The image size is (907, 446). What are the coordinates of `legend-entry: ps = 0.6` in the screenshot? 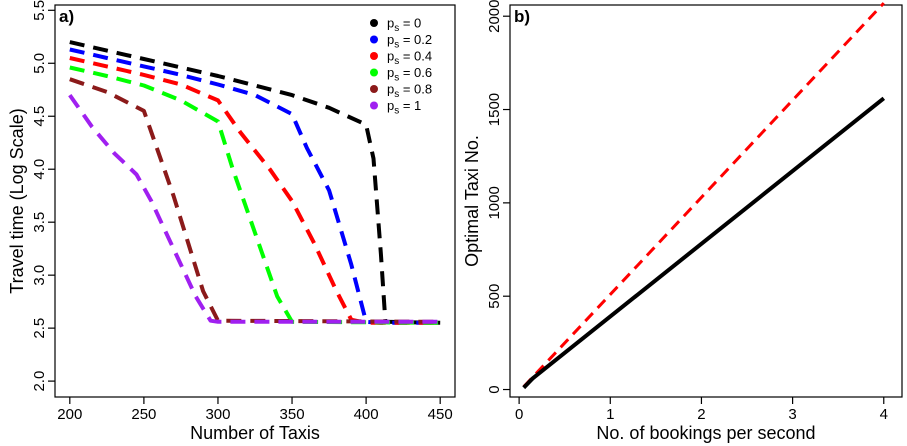 It's located at (409, 74).